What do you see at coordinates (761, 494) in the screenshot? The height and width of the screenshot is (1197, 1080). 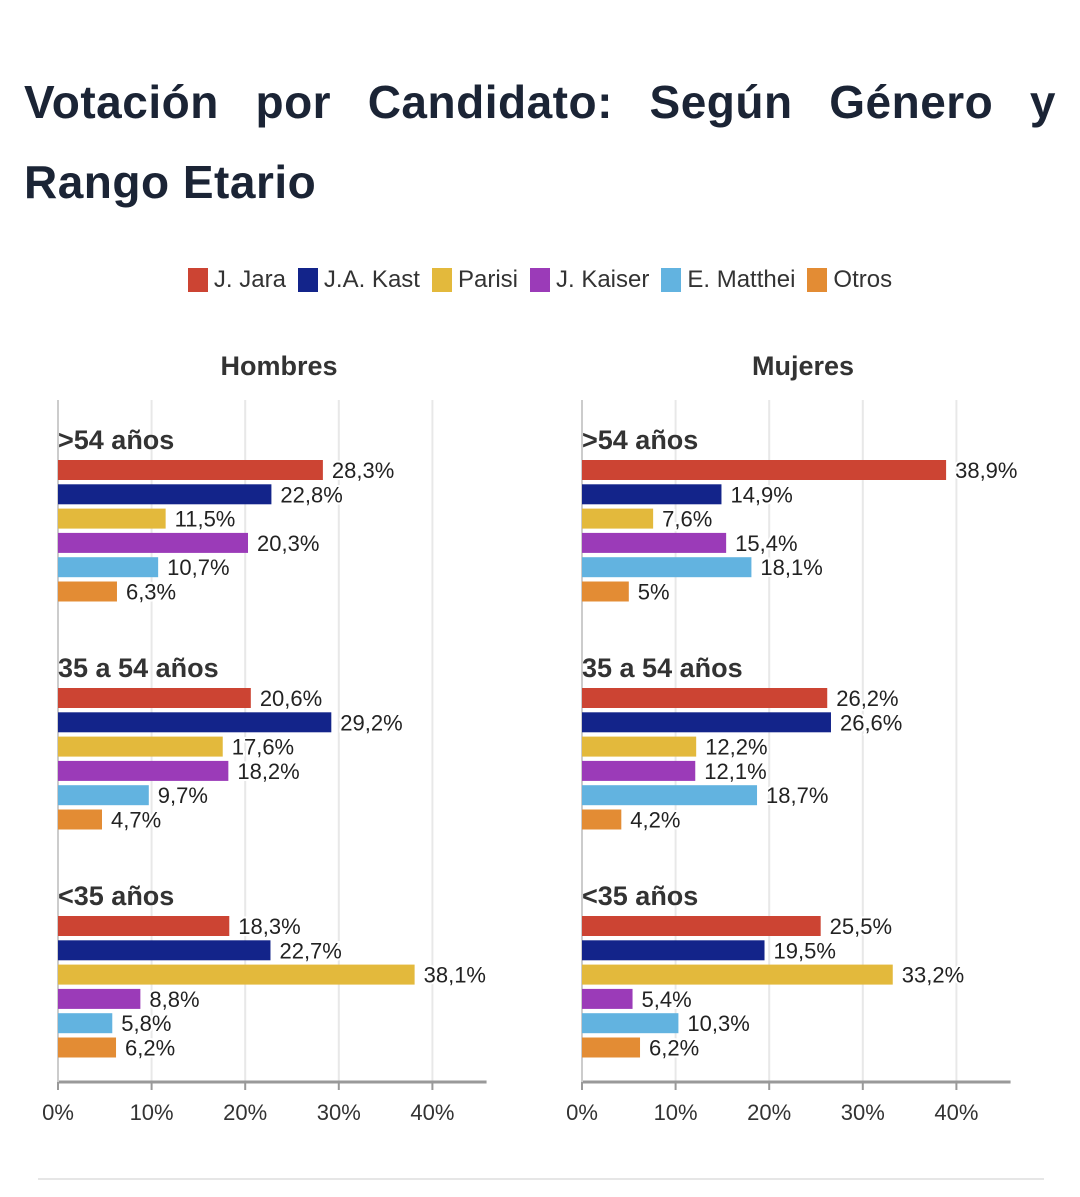 I see `data-label: 14,9%` at bounding box center [761, 494].